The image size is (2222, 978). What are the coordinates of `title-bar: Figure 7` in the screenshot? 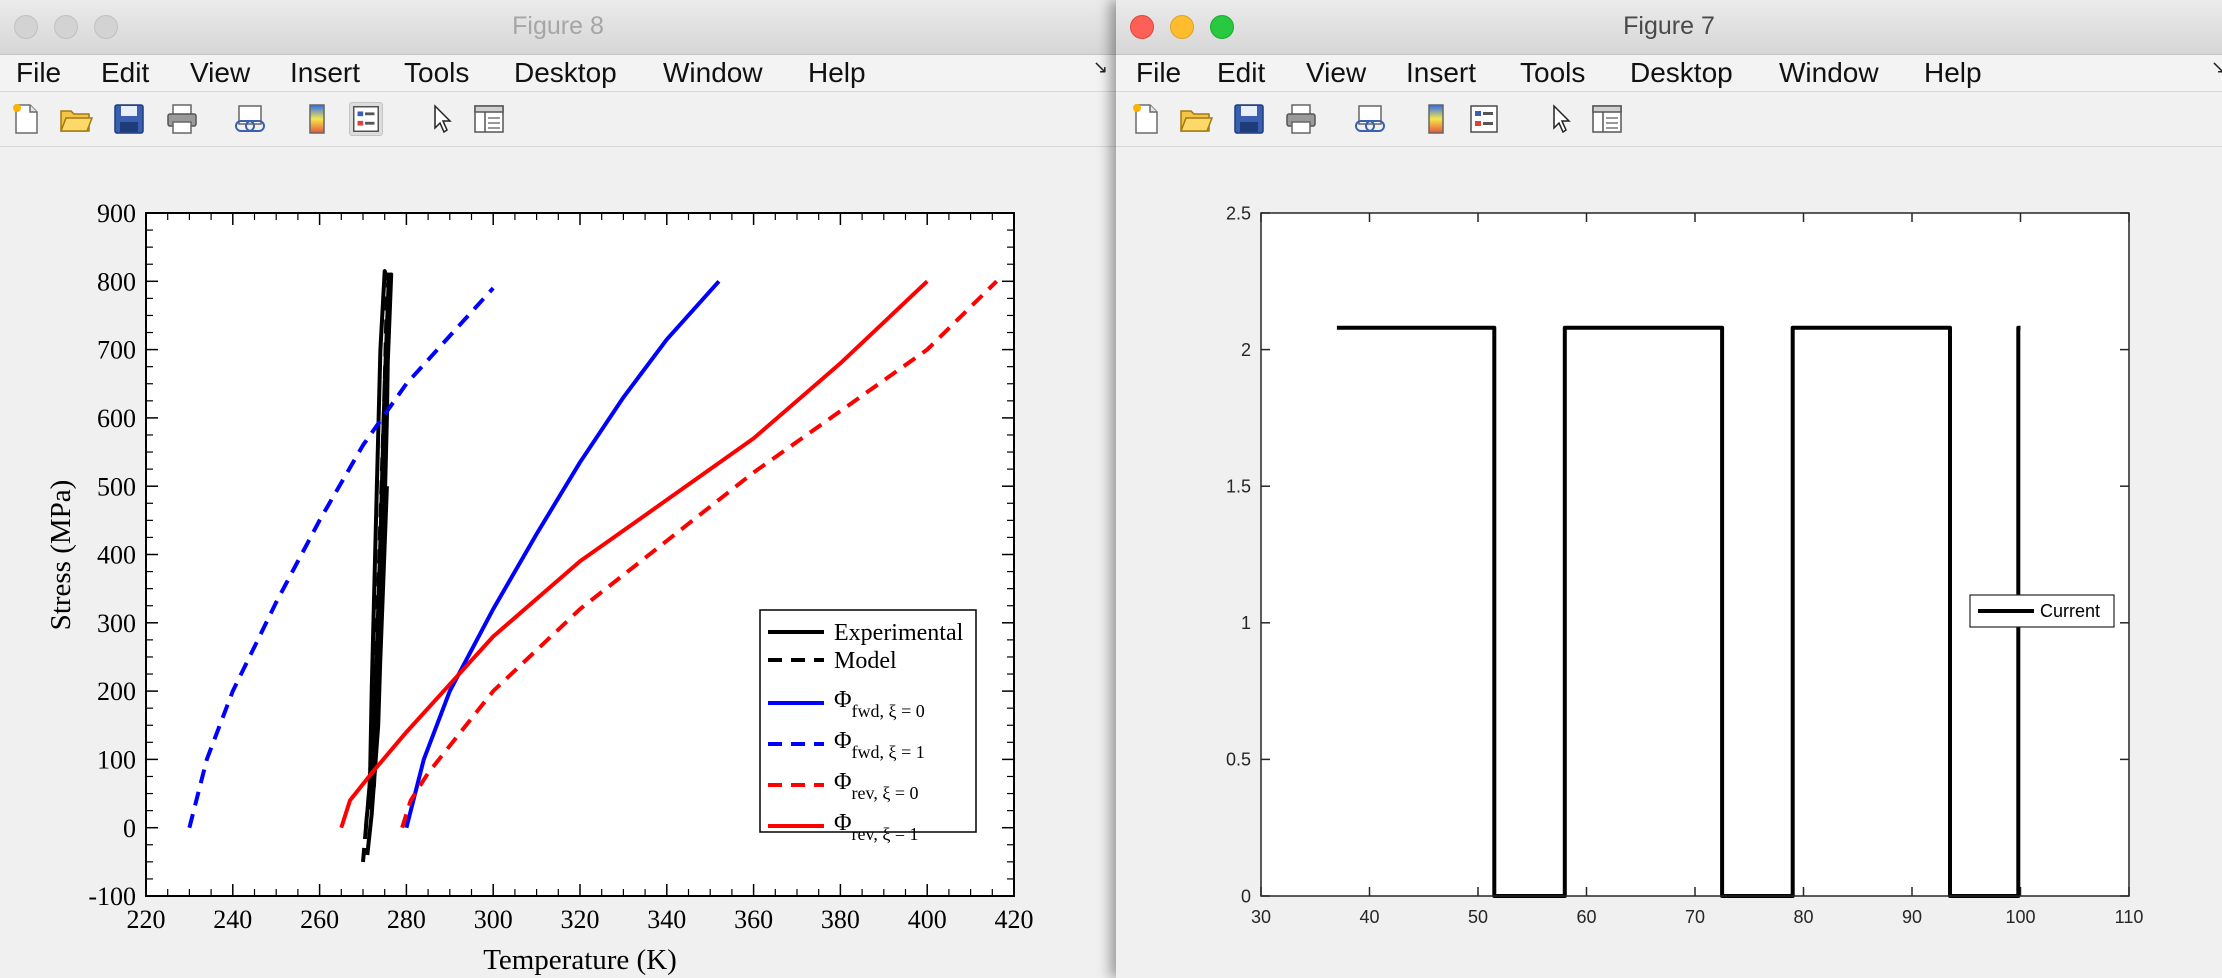 It's located at (1669, 27).